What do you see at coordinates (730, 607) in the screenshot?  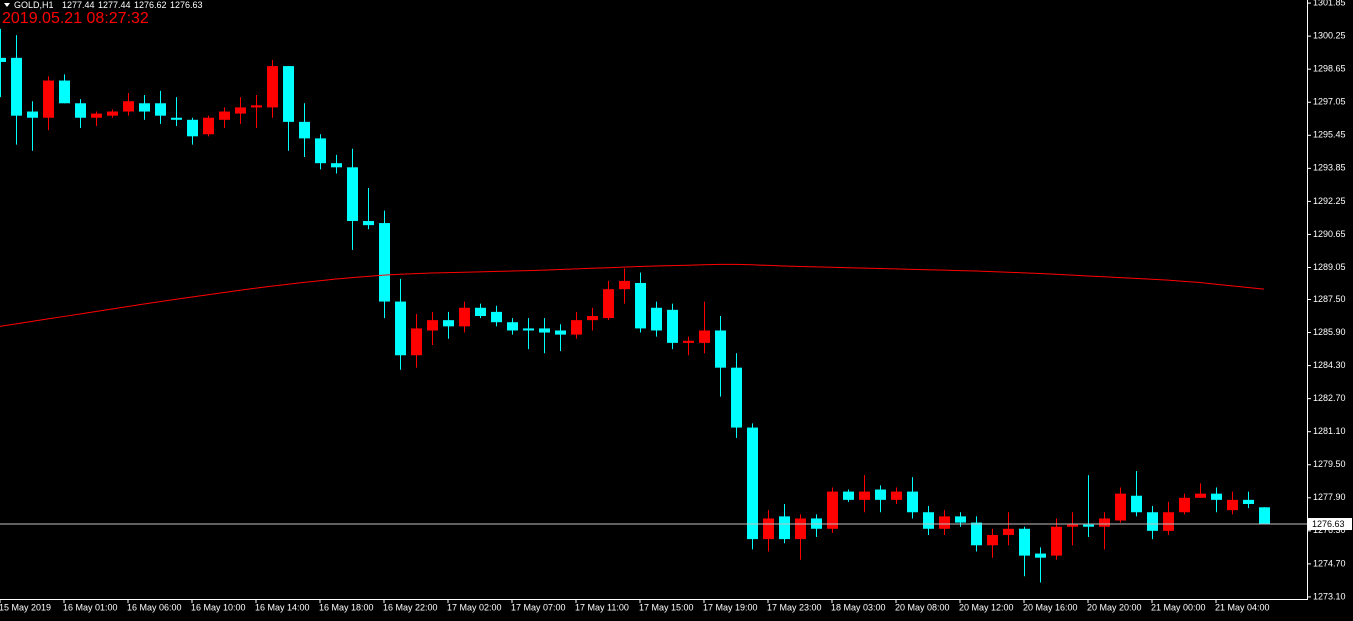 I see `x-tick-label: 17 May 19:00` at bounding box center [730, 607].